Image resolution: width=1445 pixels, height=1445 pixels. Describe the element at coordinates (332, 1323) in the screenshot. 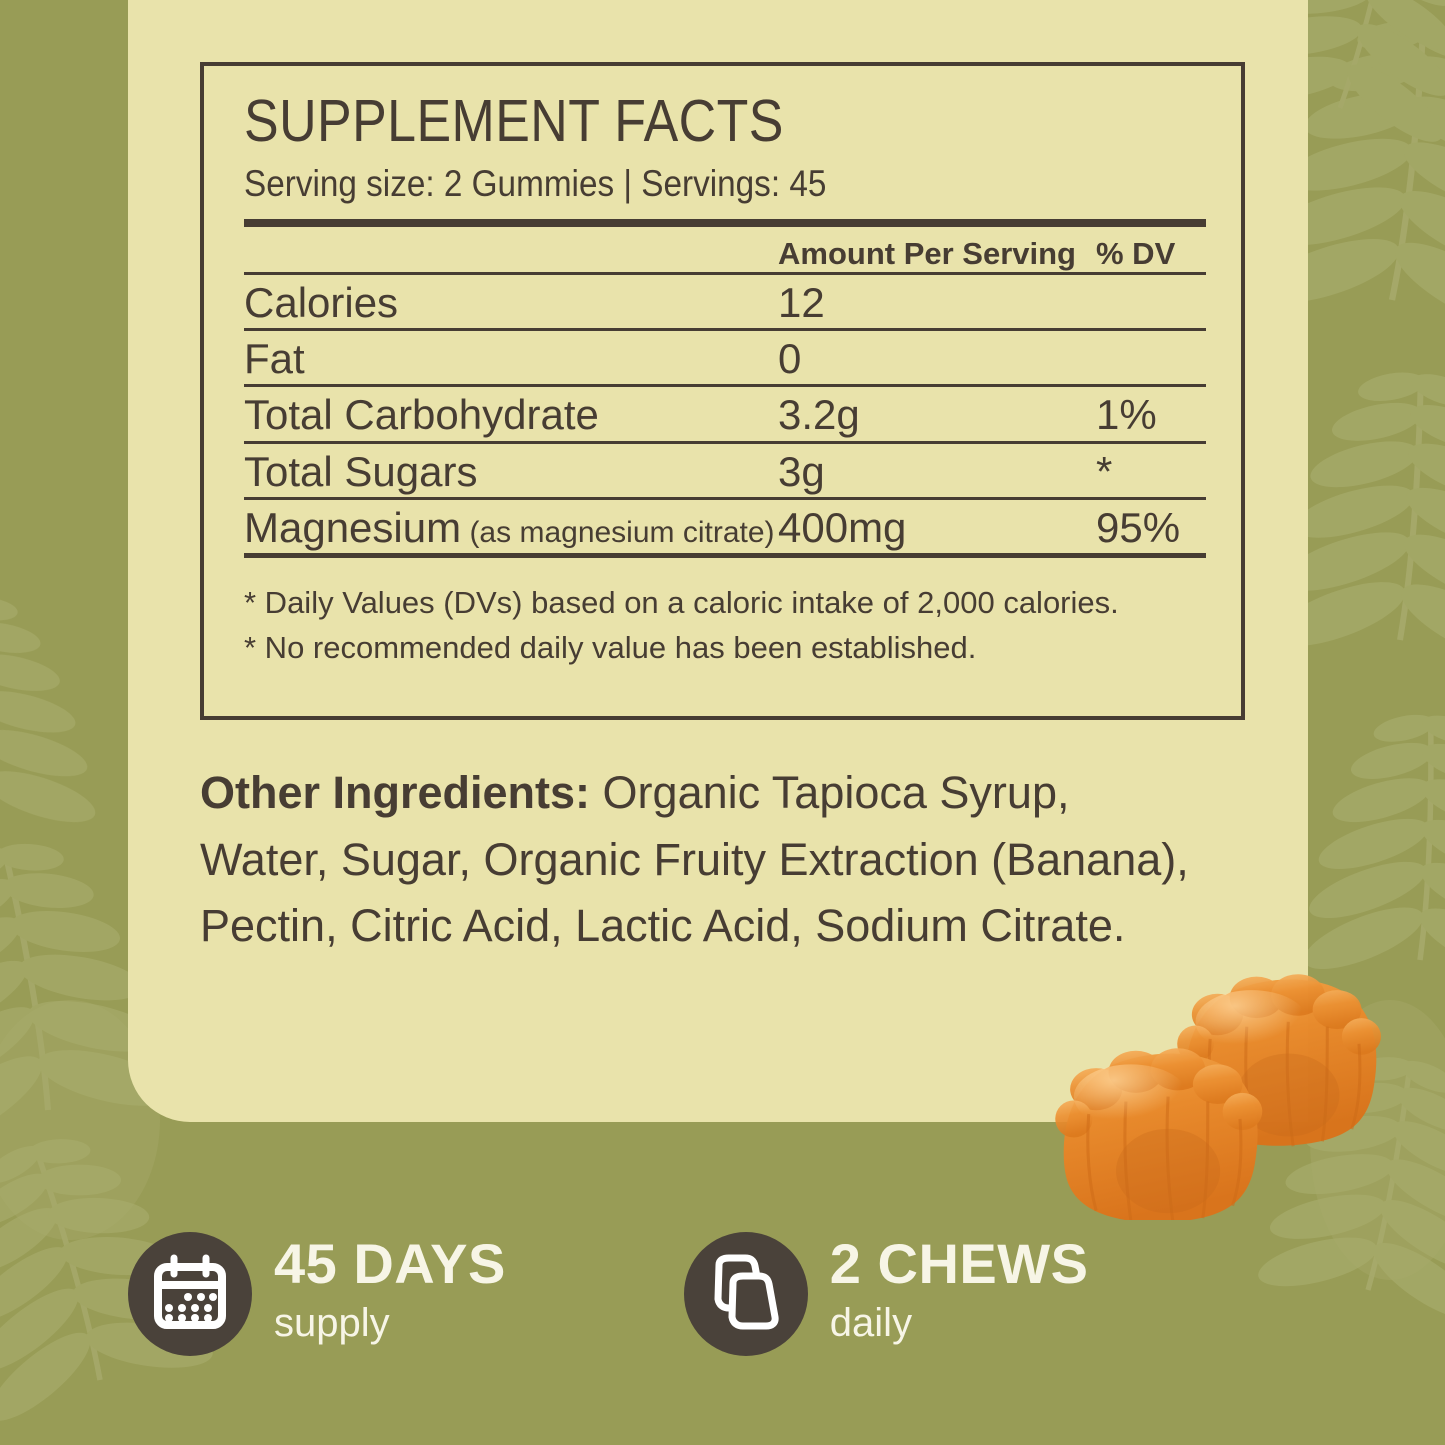

I see `badge-sub-label: supply` at that location.